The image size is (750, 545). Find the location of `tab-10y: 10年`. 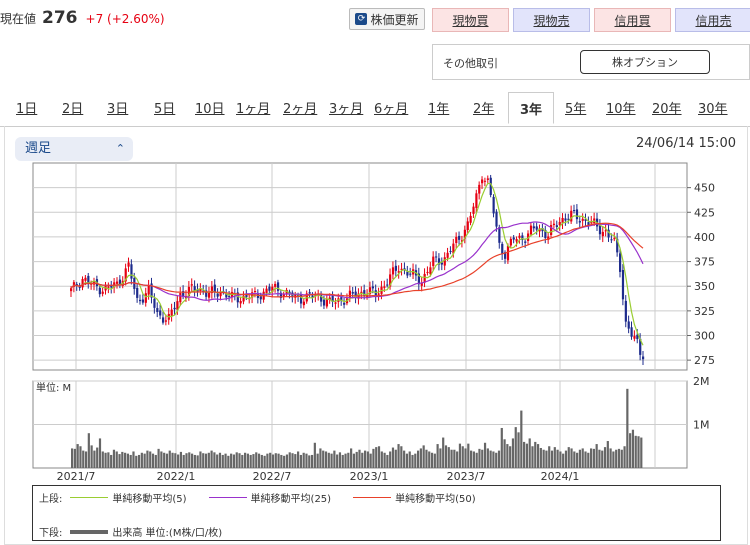

tab-10y: 10年 is located at coordinates (621, 109).